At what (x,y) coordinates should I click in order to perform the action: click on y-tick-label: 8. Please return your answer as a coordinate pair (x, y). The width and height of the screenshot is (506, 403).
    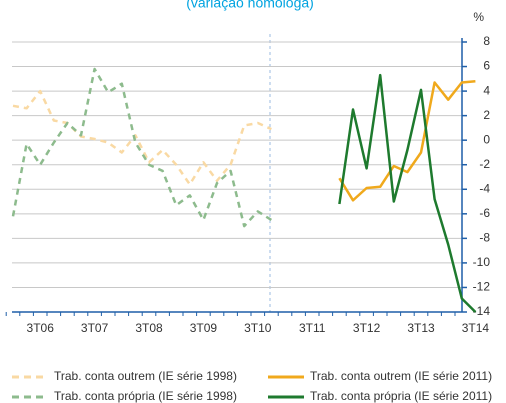
    Looking at the image, I should click on (486, 41).